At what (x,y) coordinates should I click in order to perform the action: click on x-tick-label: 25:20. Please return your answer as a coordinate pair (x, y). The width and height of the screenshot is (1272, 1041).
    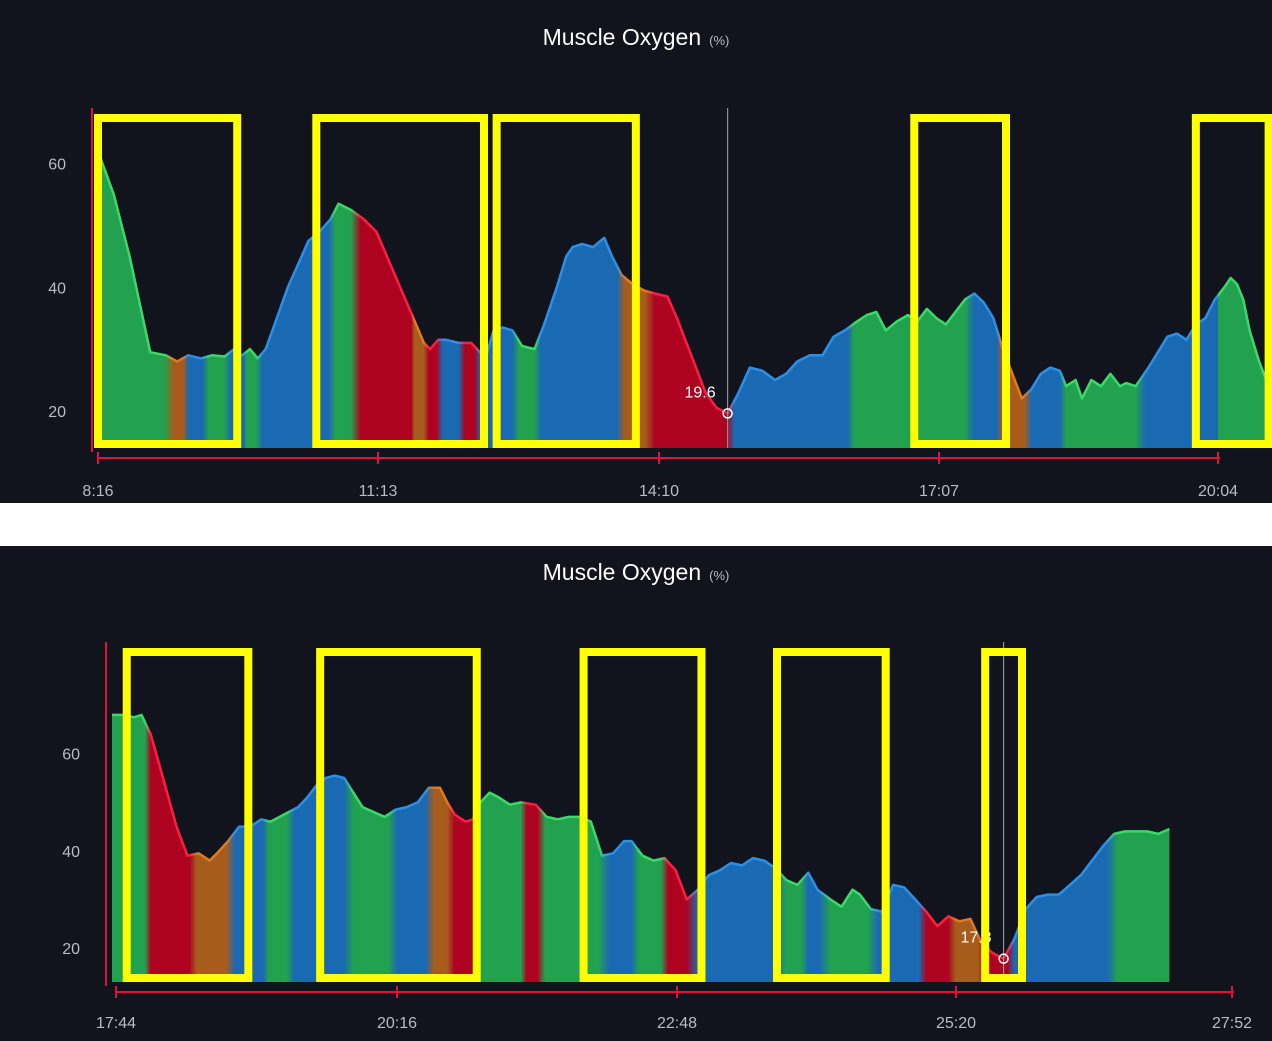
    Looking at the image, I should click on (956, 1023).